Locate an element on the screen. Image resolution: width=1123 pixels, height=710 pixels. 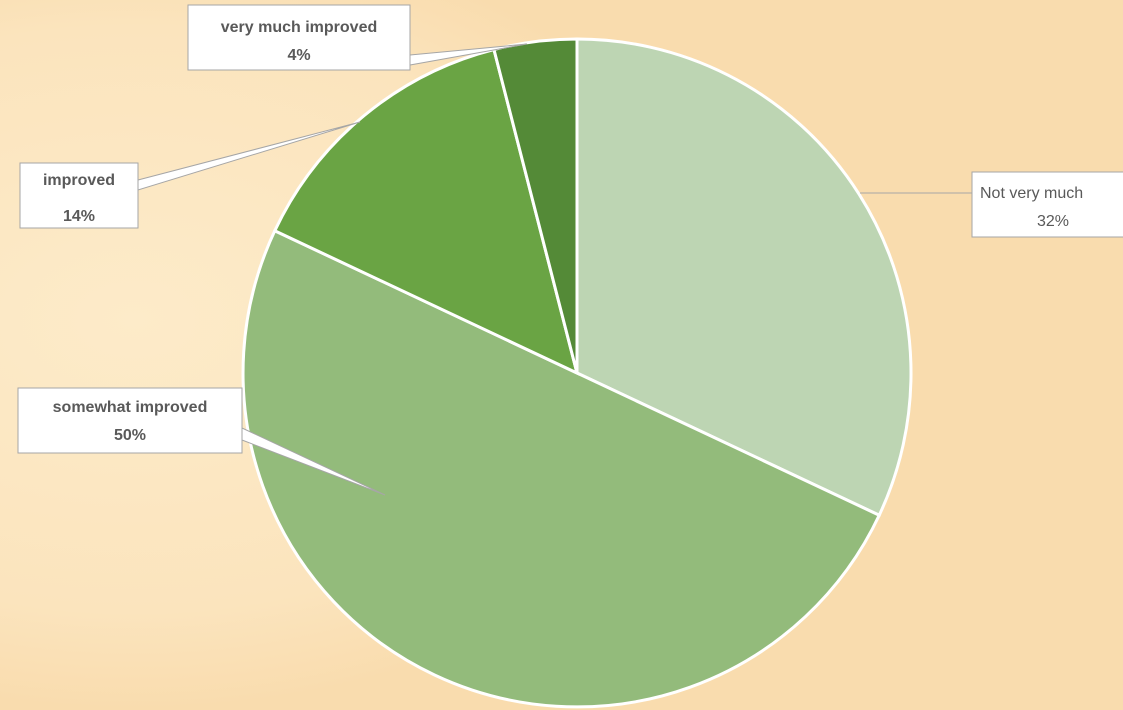
label-category: very much improved is located at coordinates (299, 27).